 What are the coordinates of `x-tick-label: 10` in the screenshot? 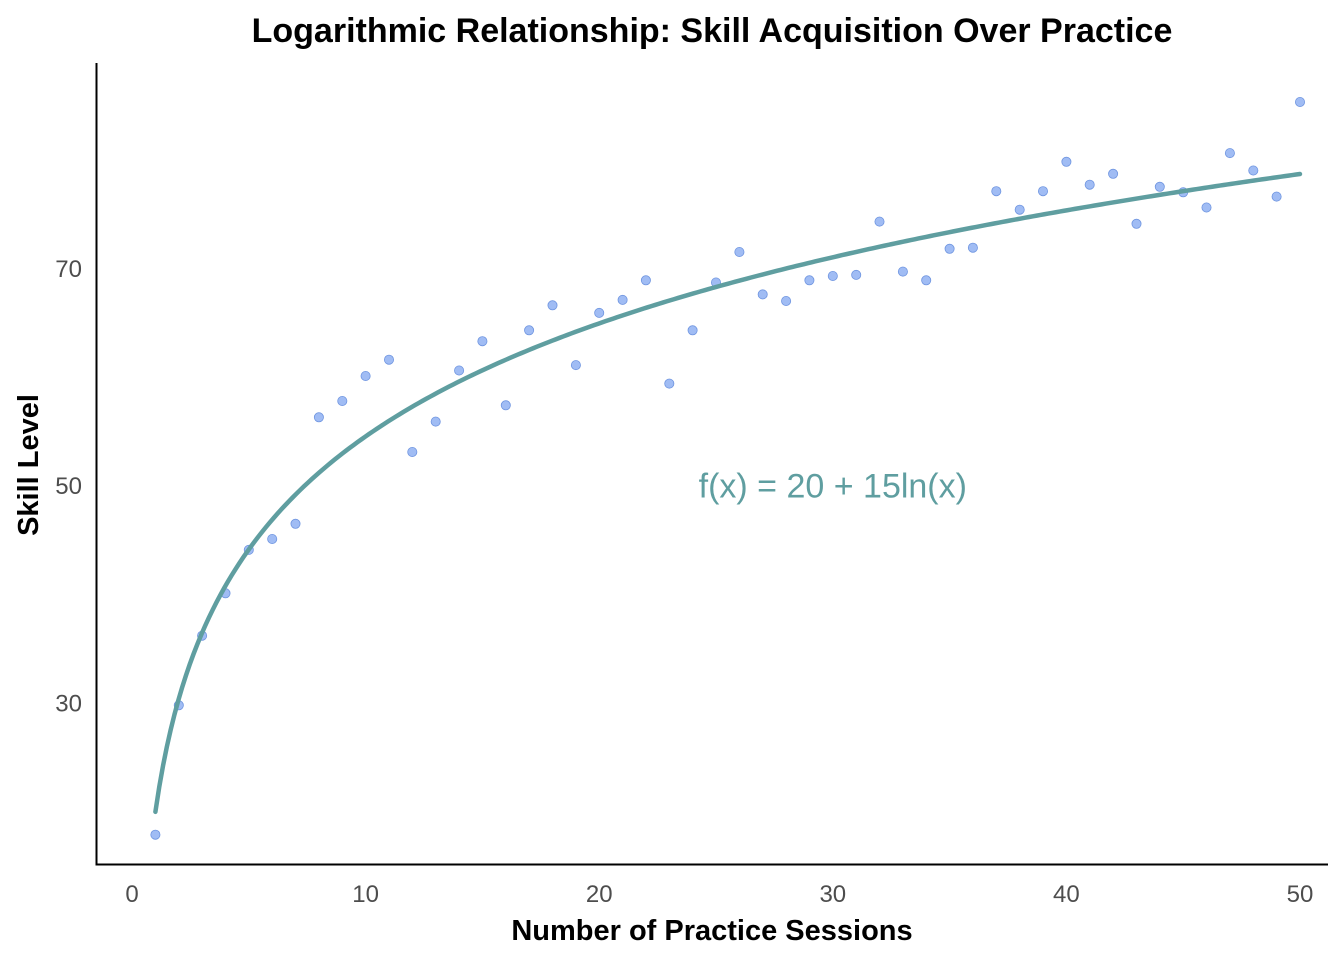 It's located at (365, 894).